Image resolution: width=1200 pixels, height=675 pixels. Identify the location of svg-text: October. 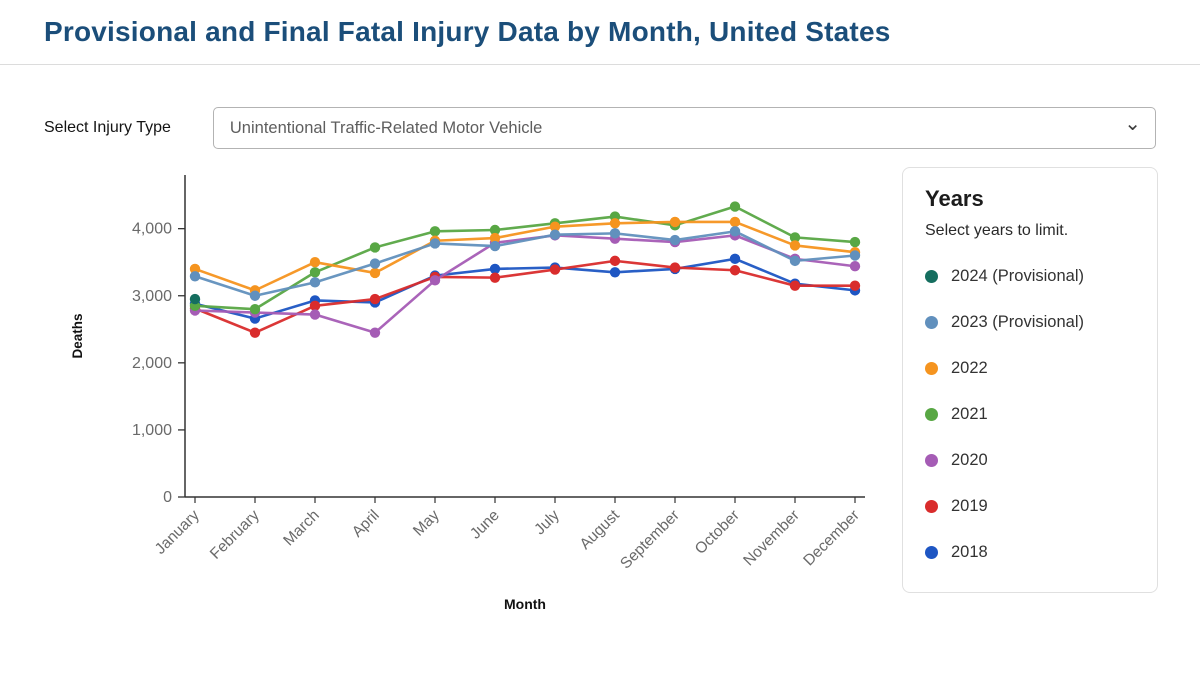
(717, 532).